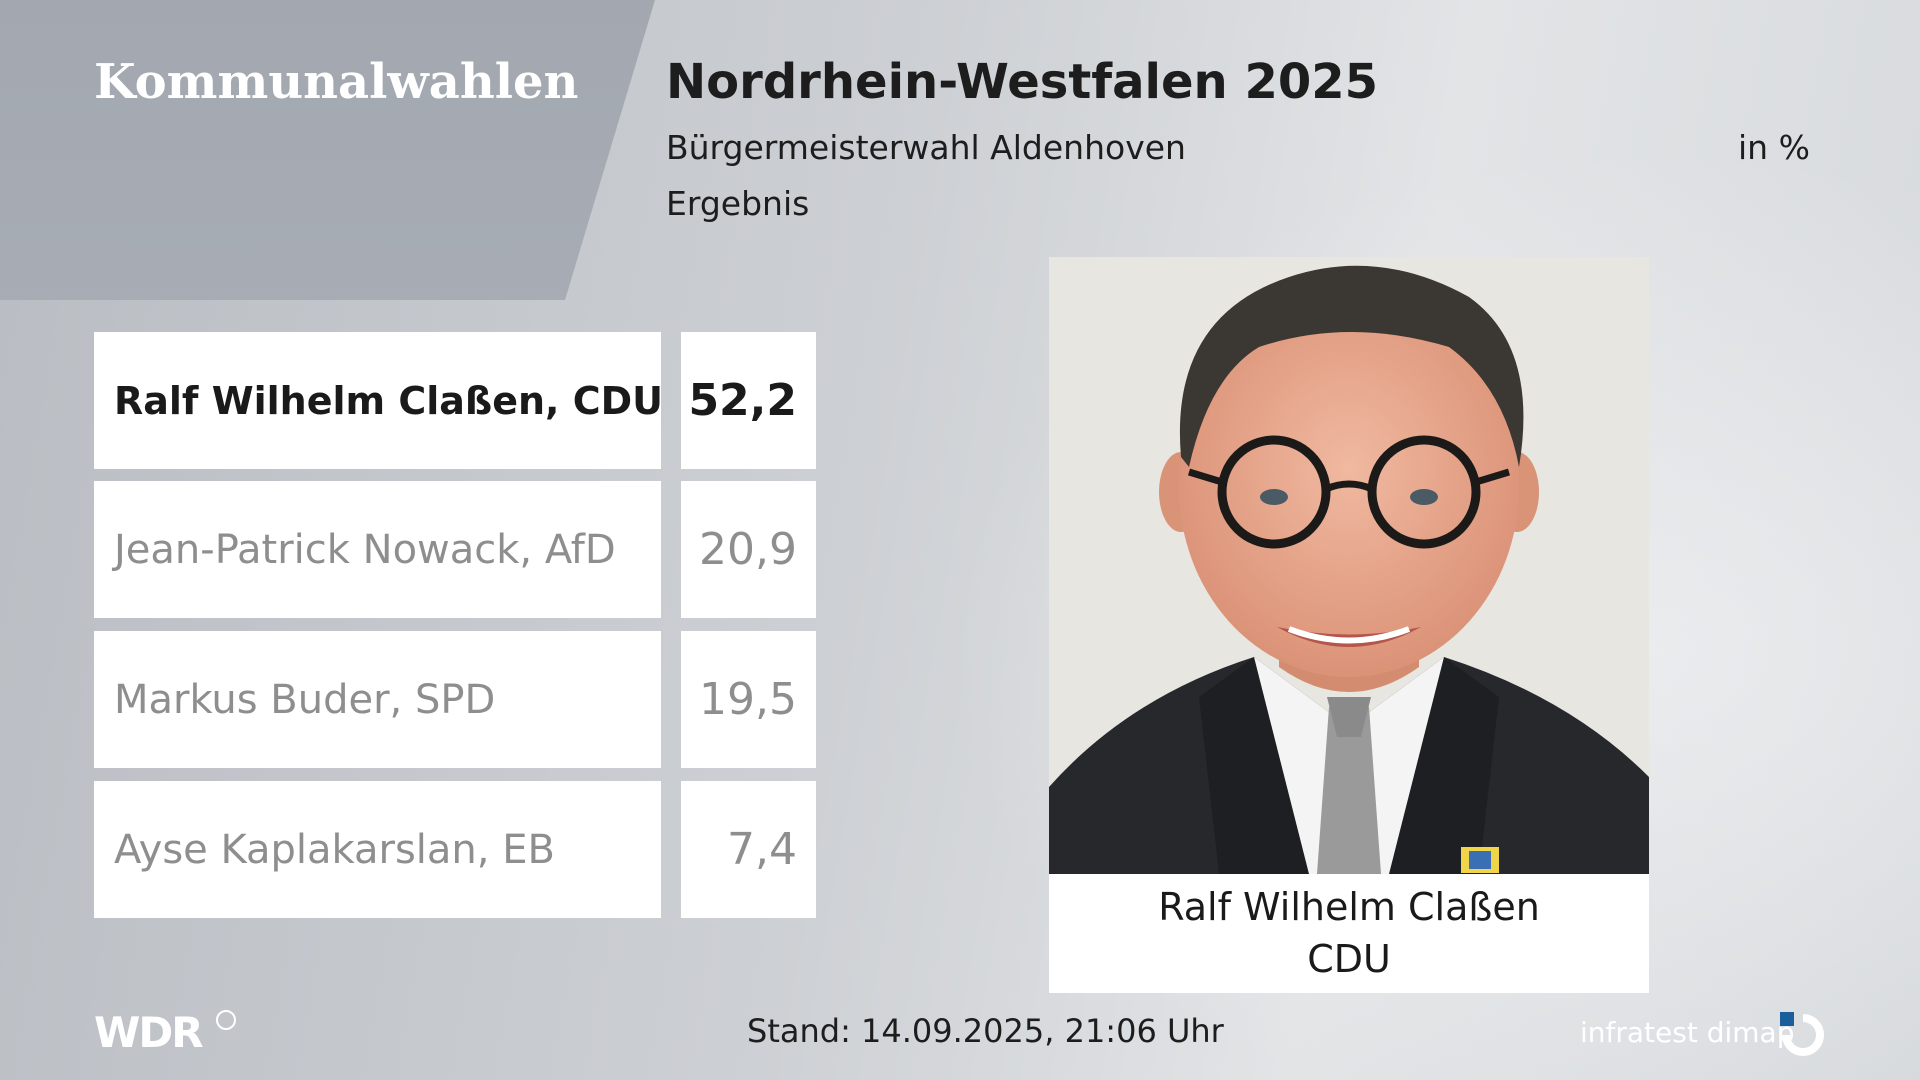 This screenshot has height=1080, width=1920. What do you see at coordinates (1774, 147) in the screenshot?
I see `unit-label: in %` at bounding box center [1774, 147].